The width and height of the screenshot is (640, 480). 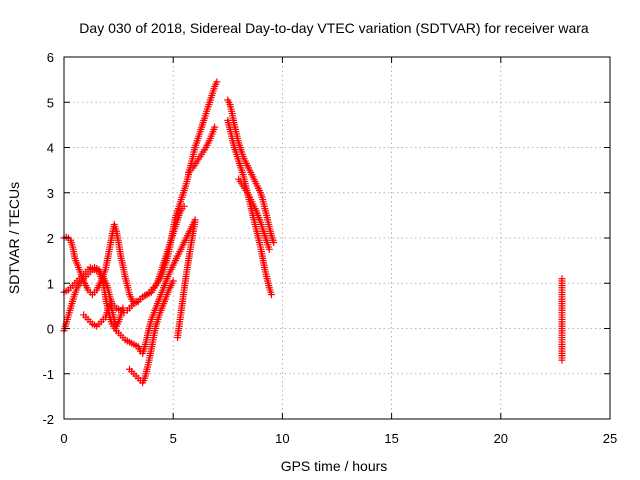 I want to click on y-tick-label: -1, so click(x=48, y=374).